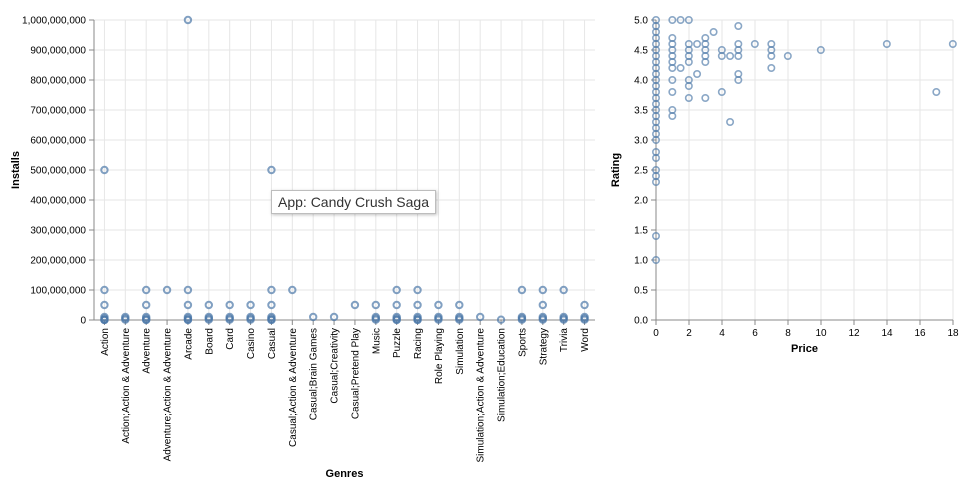 The image size is (973, 496). I want to click on x-tick-label: Board, so click(209, 341).